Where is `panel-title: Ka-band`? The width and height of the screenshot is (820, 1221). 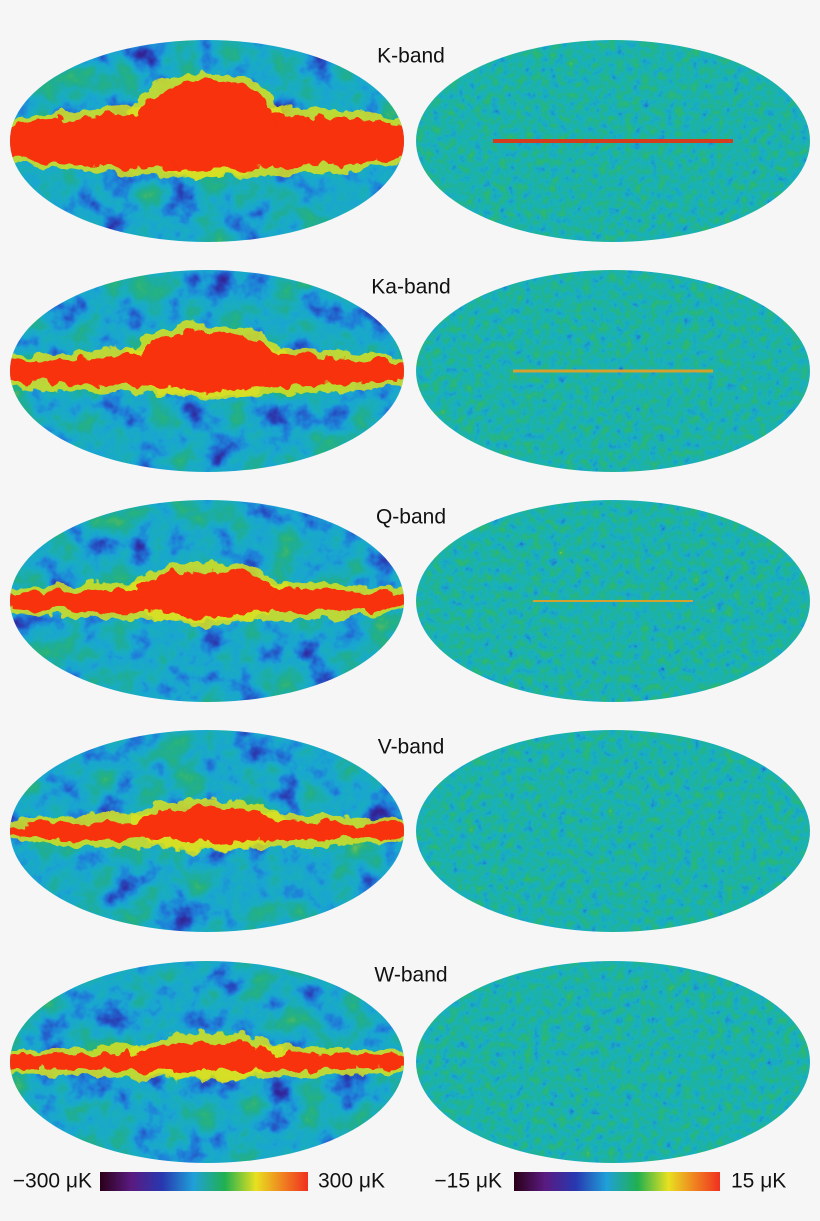 panel-title: Ka-band is located at coordinates (410, 287).